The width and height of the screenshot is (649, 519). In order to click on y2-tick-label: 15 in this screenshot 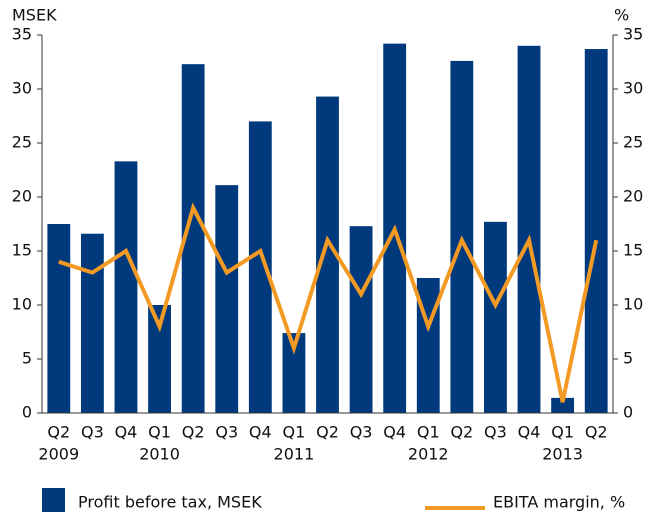, I will do `click(633, 250)`.